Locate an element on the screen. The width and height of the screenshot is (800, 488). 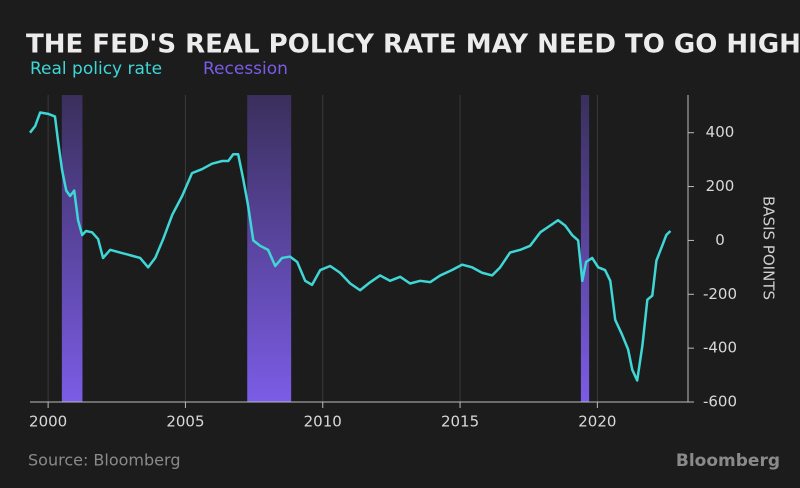
x-tick-label: 2010 is located at coordinates (323, 422).